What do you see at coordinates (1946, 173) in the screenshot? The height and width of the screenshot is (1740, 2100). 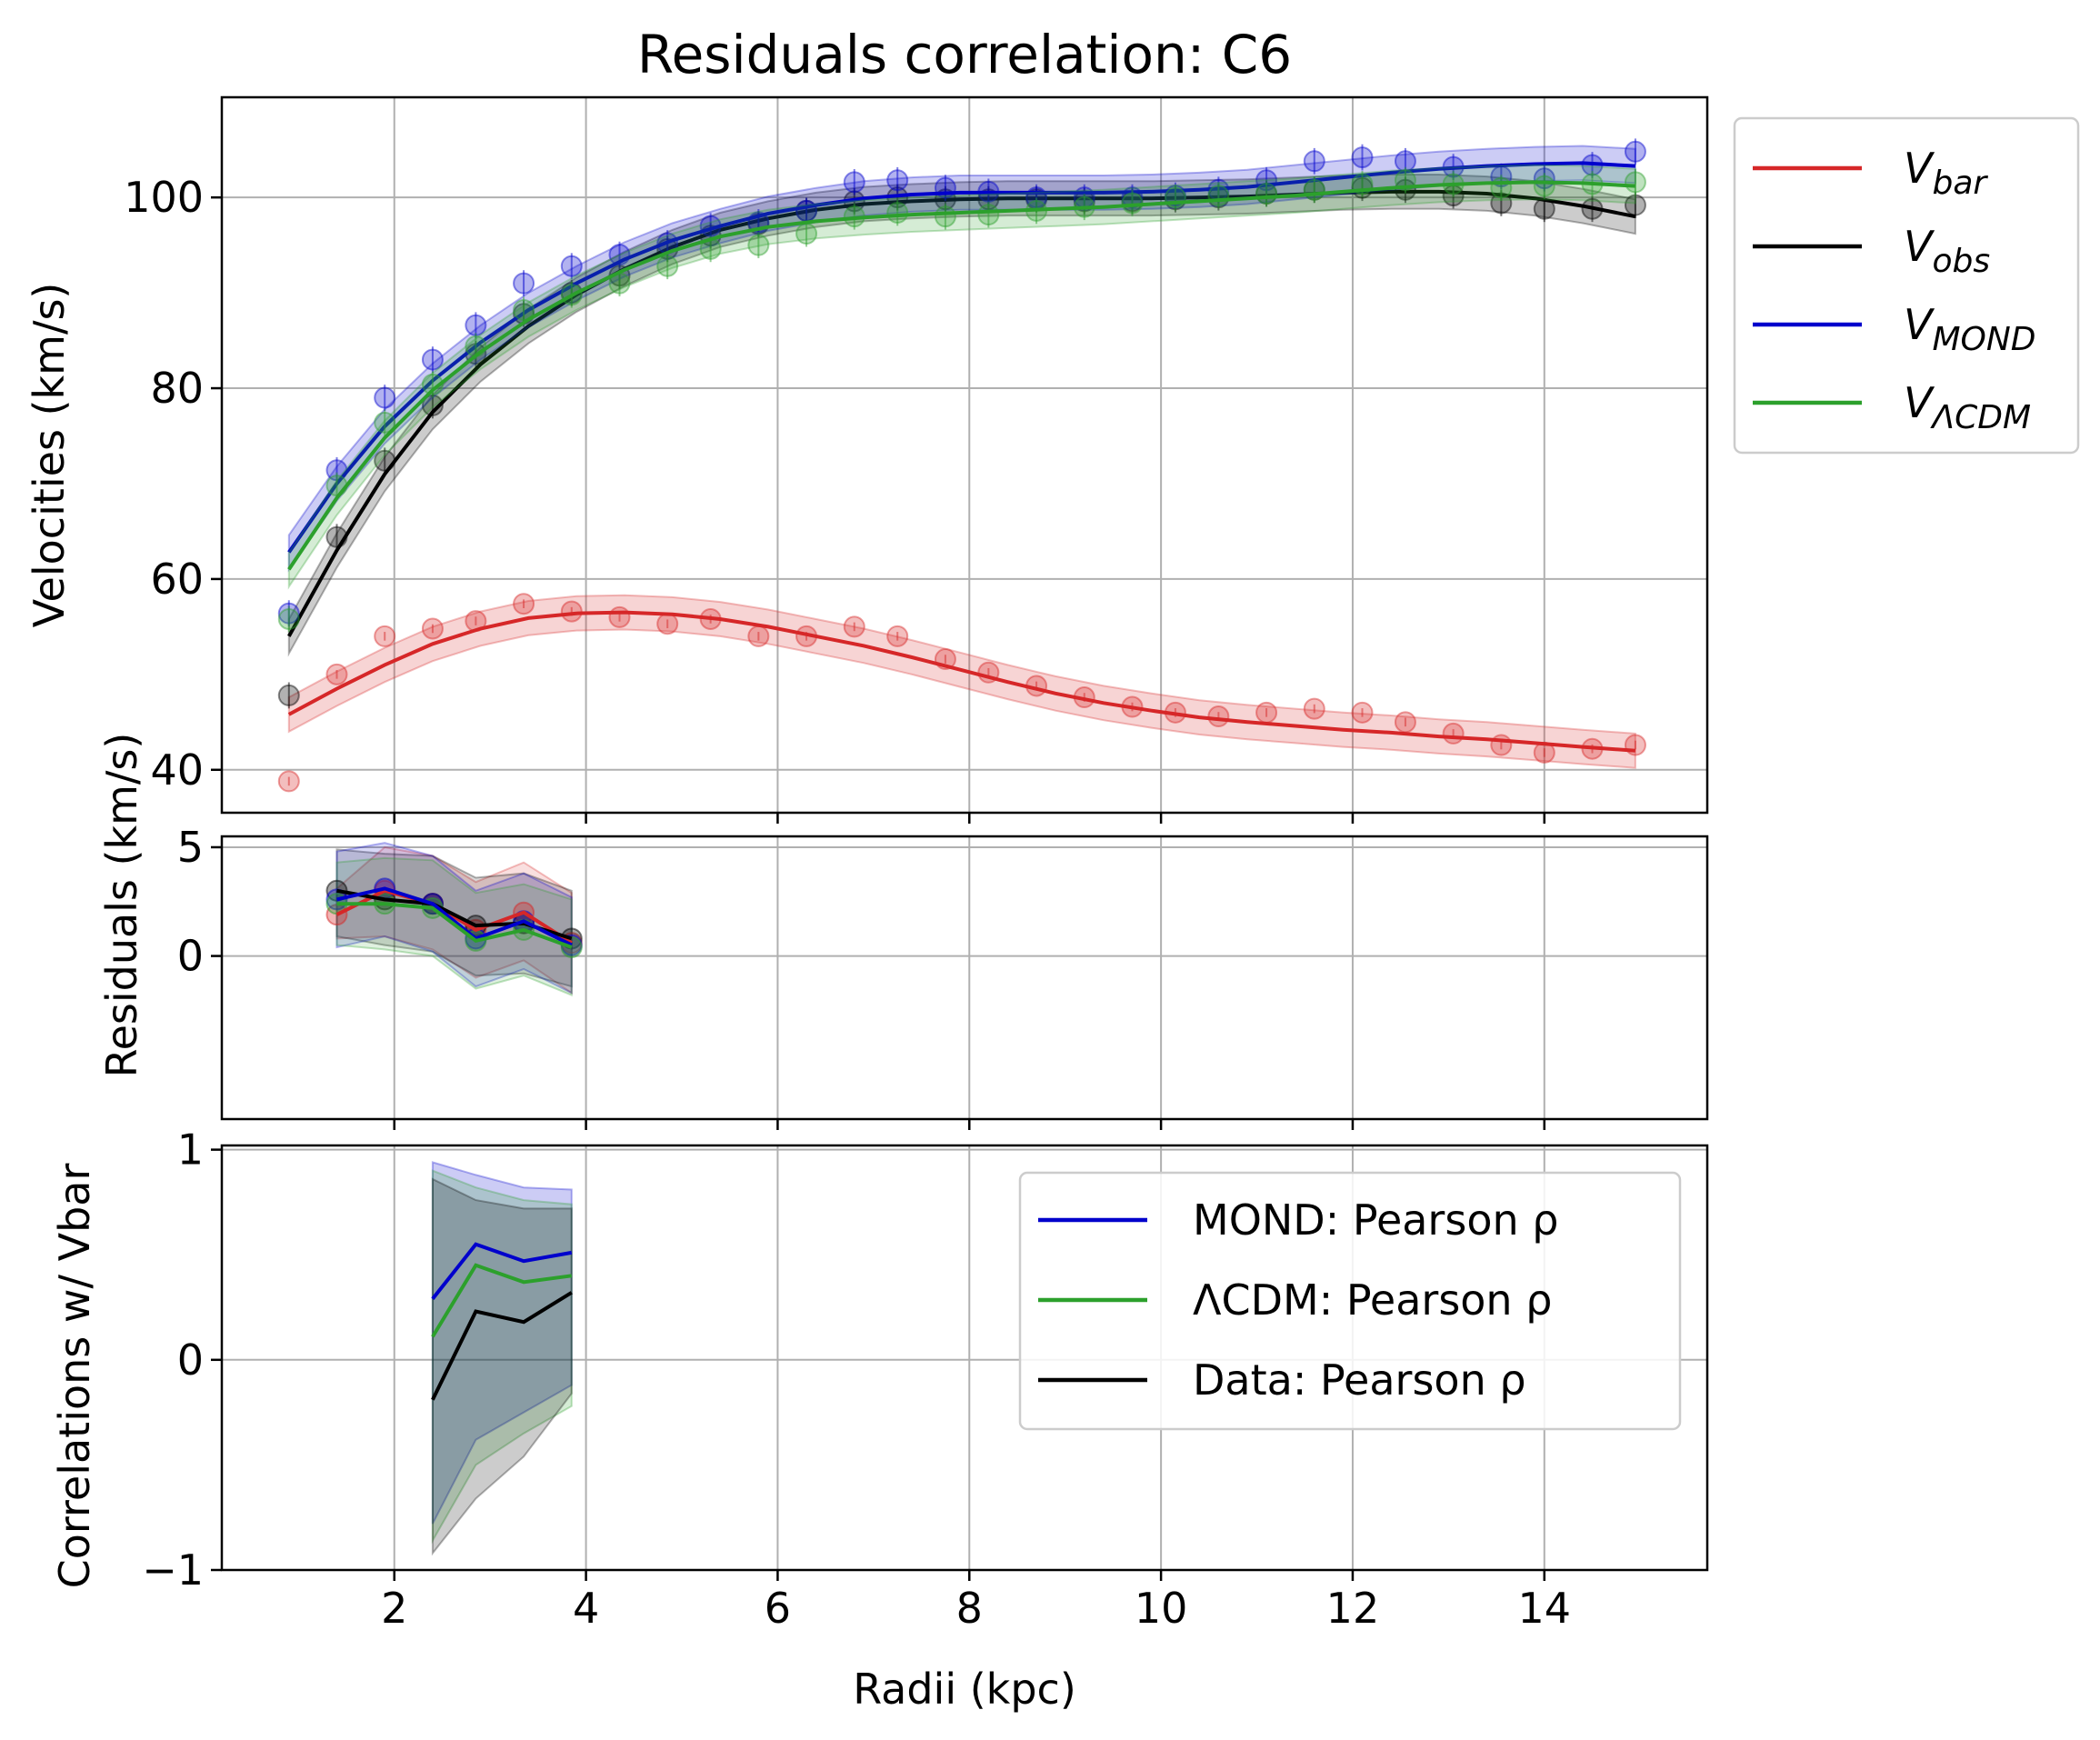 I see `legend-label: Vbar` at bounding box center [1946, 173].